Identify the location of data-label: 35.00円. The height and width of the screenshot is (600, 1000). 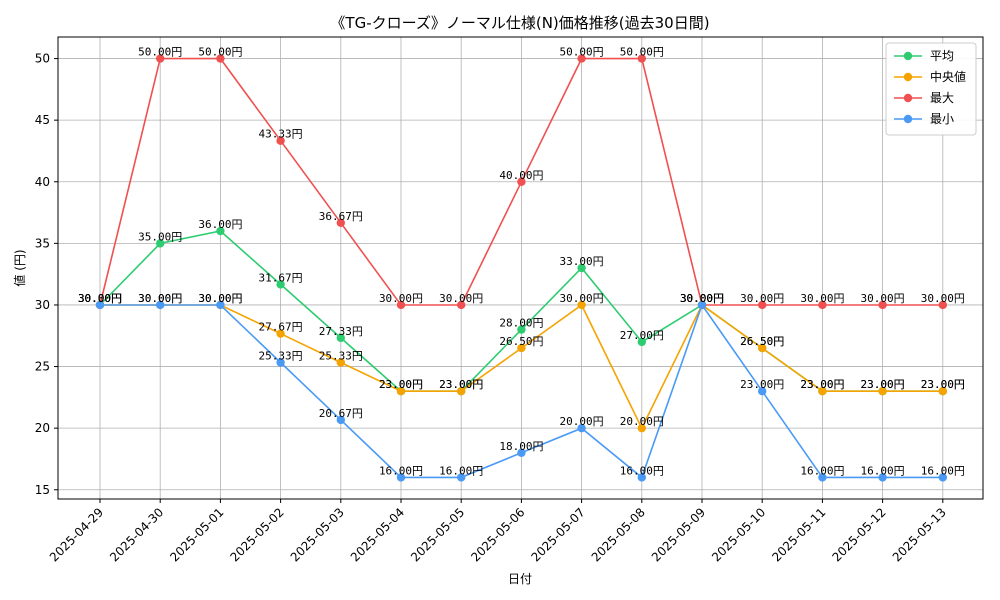
(160, 236).